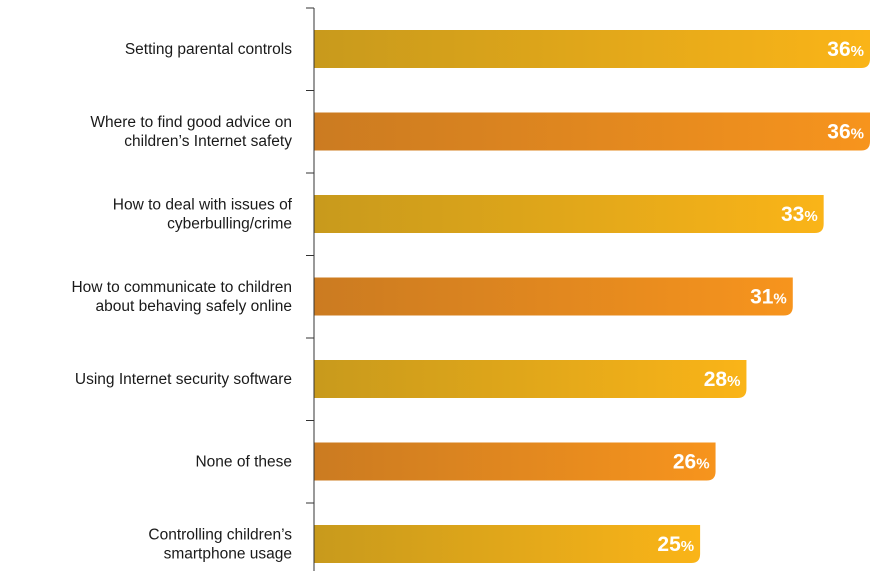  I want to click on value-number: 28, so click(716, 379).